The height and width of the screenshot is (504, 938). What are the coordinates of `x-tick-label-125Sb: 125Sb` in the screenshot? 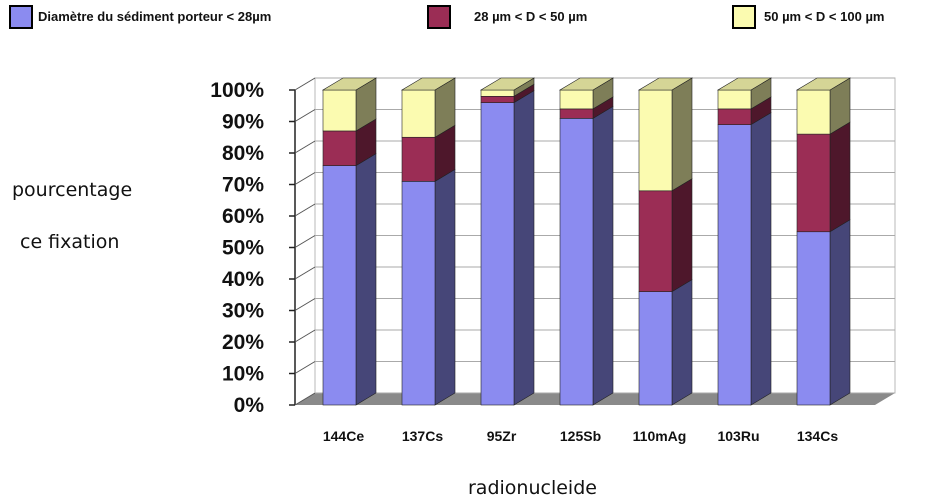 It's located at (580, 436).